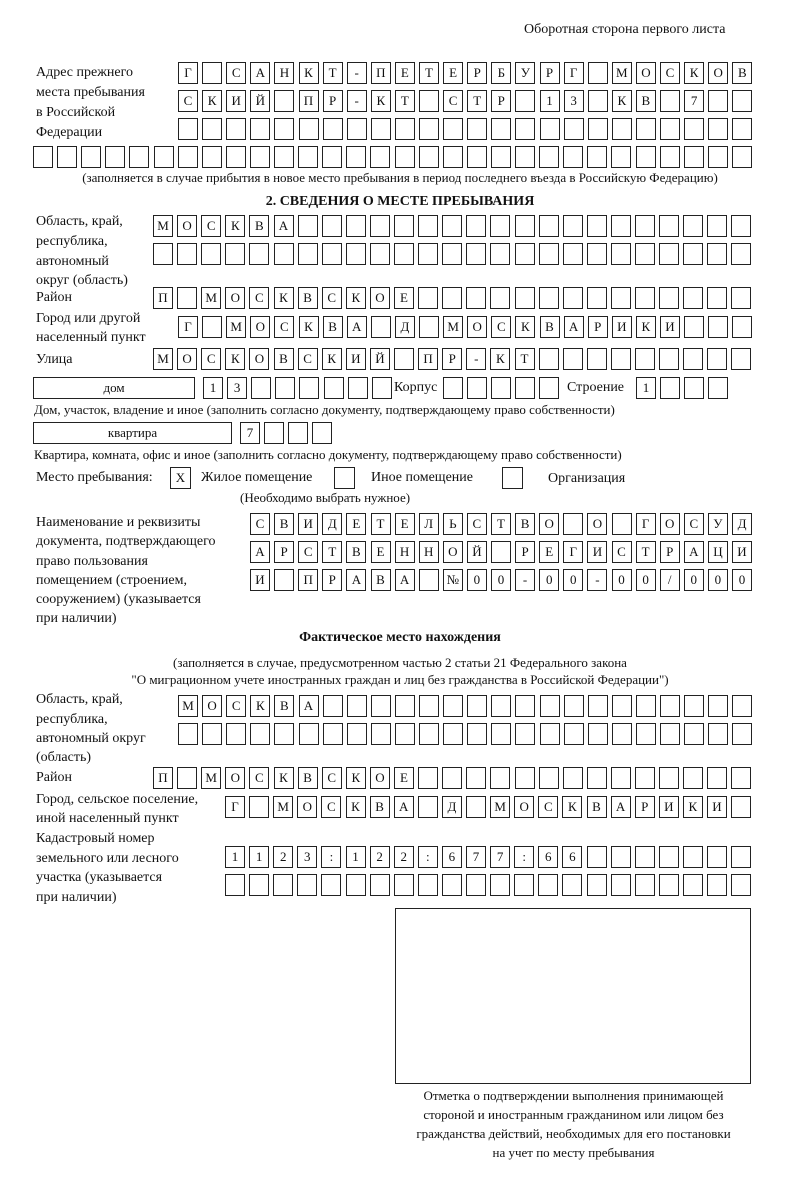 The height and width of the screenshot is (1180, 800). What do you see at coordinates (476, 857) in the screenshot?
I see `letter-cell: 7` at bounding box center [476, 857].